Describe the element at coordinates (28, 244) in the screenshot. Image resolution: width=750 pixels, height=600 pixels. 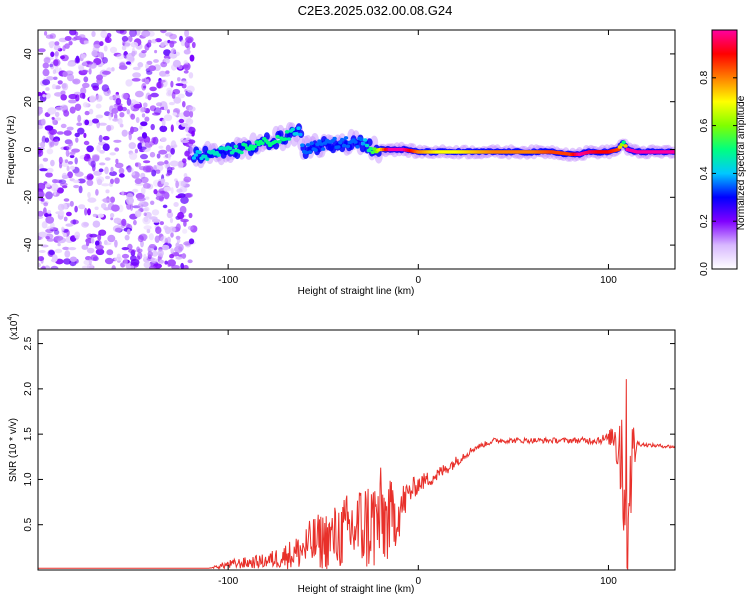
I see `y-tick-label: -40` at that location.